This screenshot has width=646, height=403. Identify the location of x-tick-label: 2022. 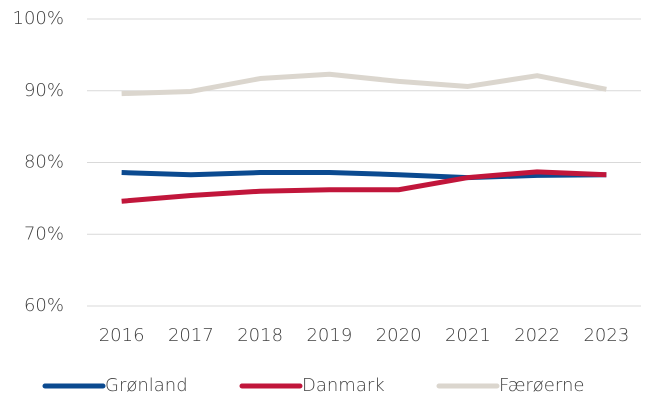
(537, 335).